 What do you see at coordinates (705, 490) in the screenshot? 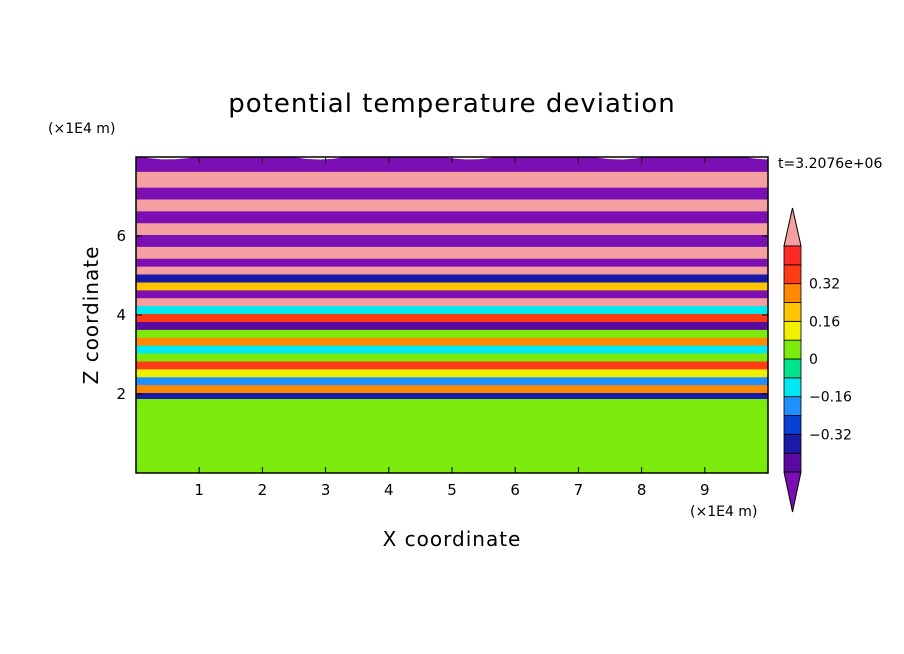
I see `x-tick-label: 9` at bounding box center [705, 490].